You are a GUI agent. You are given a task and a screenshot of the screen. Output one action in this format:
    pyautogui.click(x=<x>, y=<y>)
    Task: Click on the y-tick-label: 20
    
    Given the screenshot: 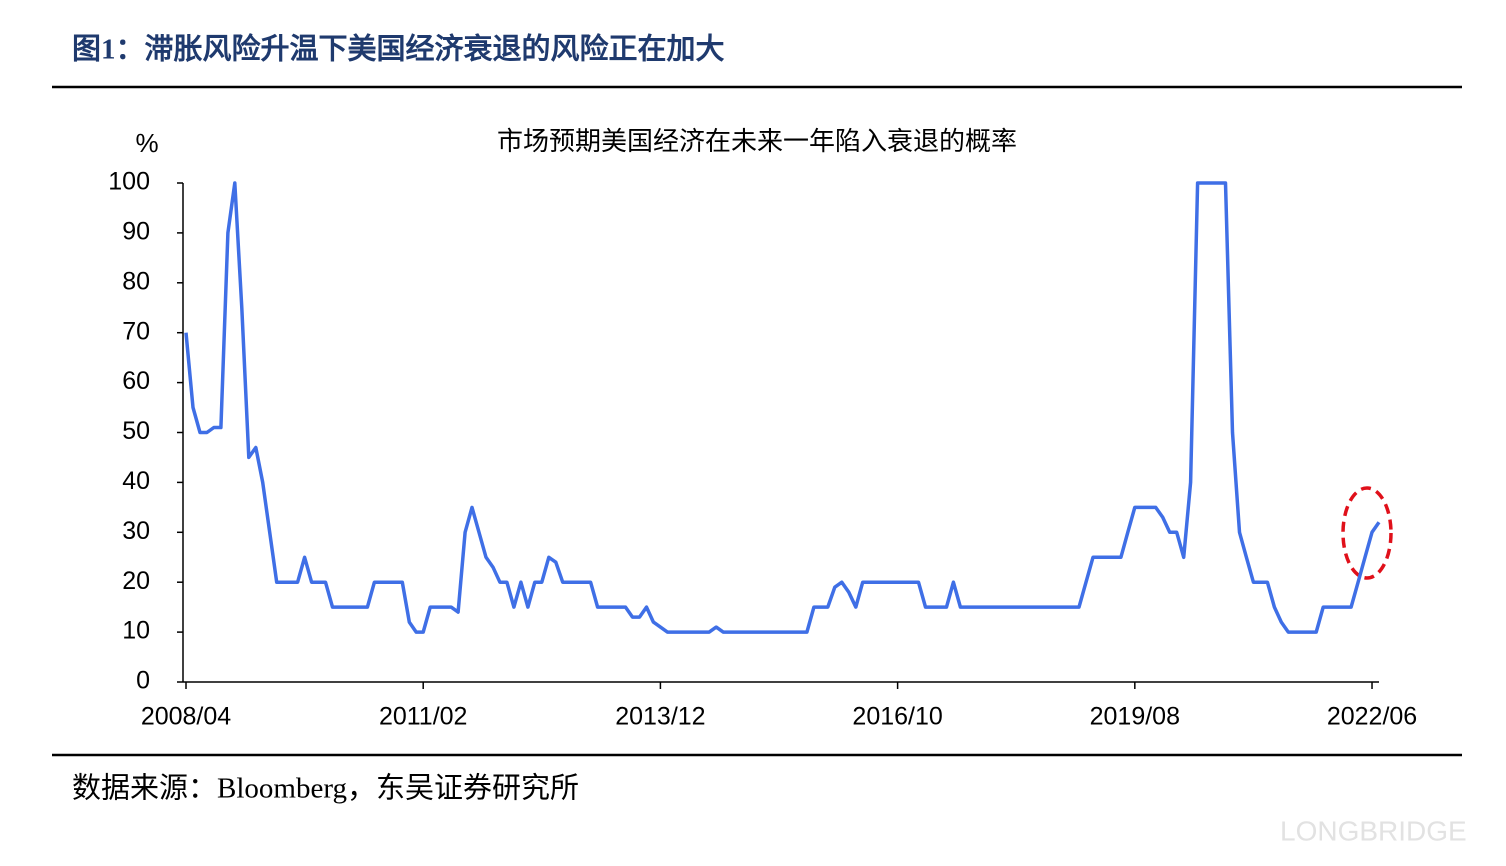 What is the action you would take?
    pyautogui.click(x=136, y=581)
    